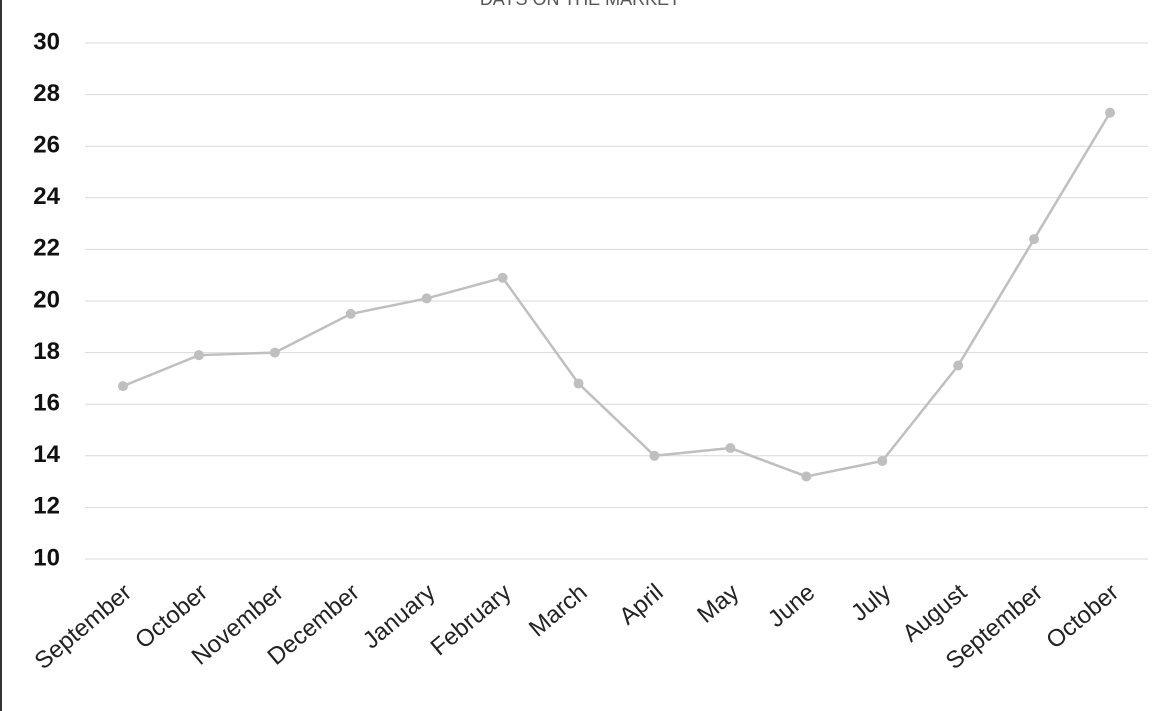  Describe the element at coordinates (1082, 617) in the screenshot. I see `x-tick-label: October` at that location.